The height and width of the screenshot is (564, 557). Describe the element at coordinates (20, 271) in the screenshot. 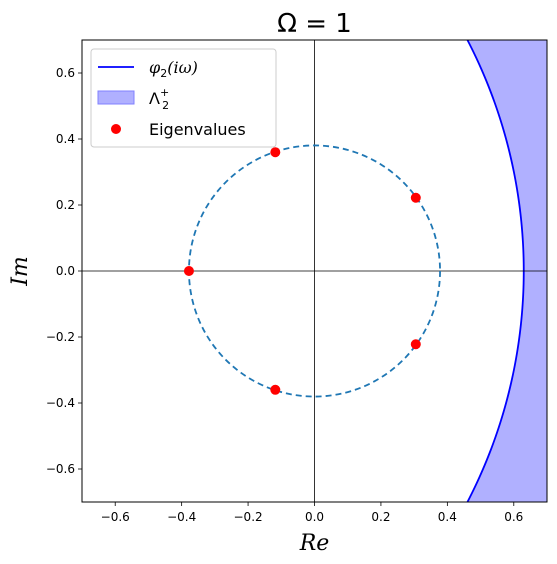

I see `y-axis-label: Im` at that location.